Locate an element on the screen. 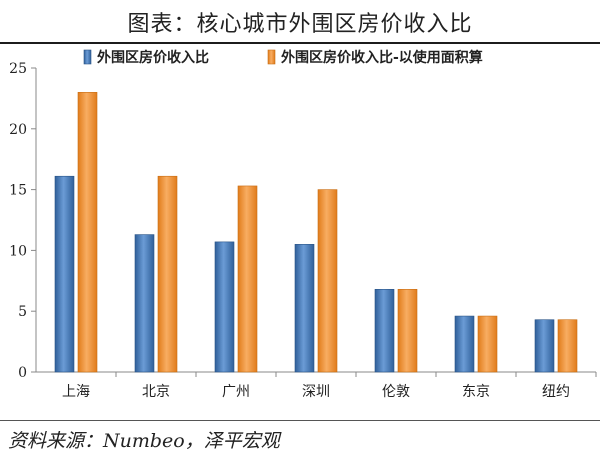  y-tick-label: 0 is located at coordinates (22, 373).